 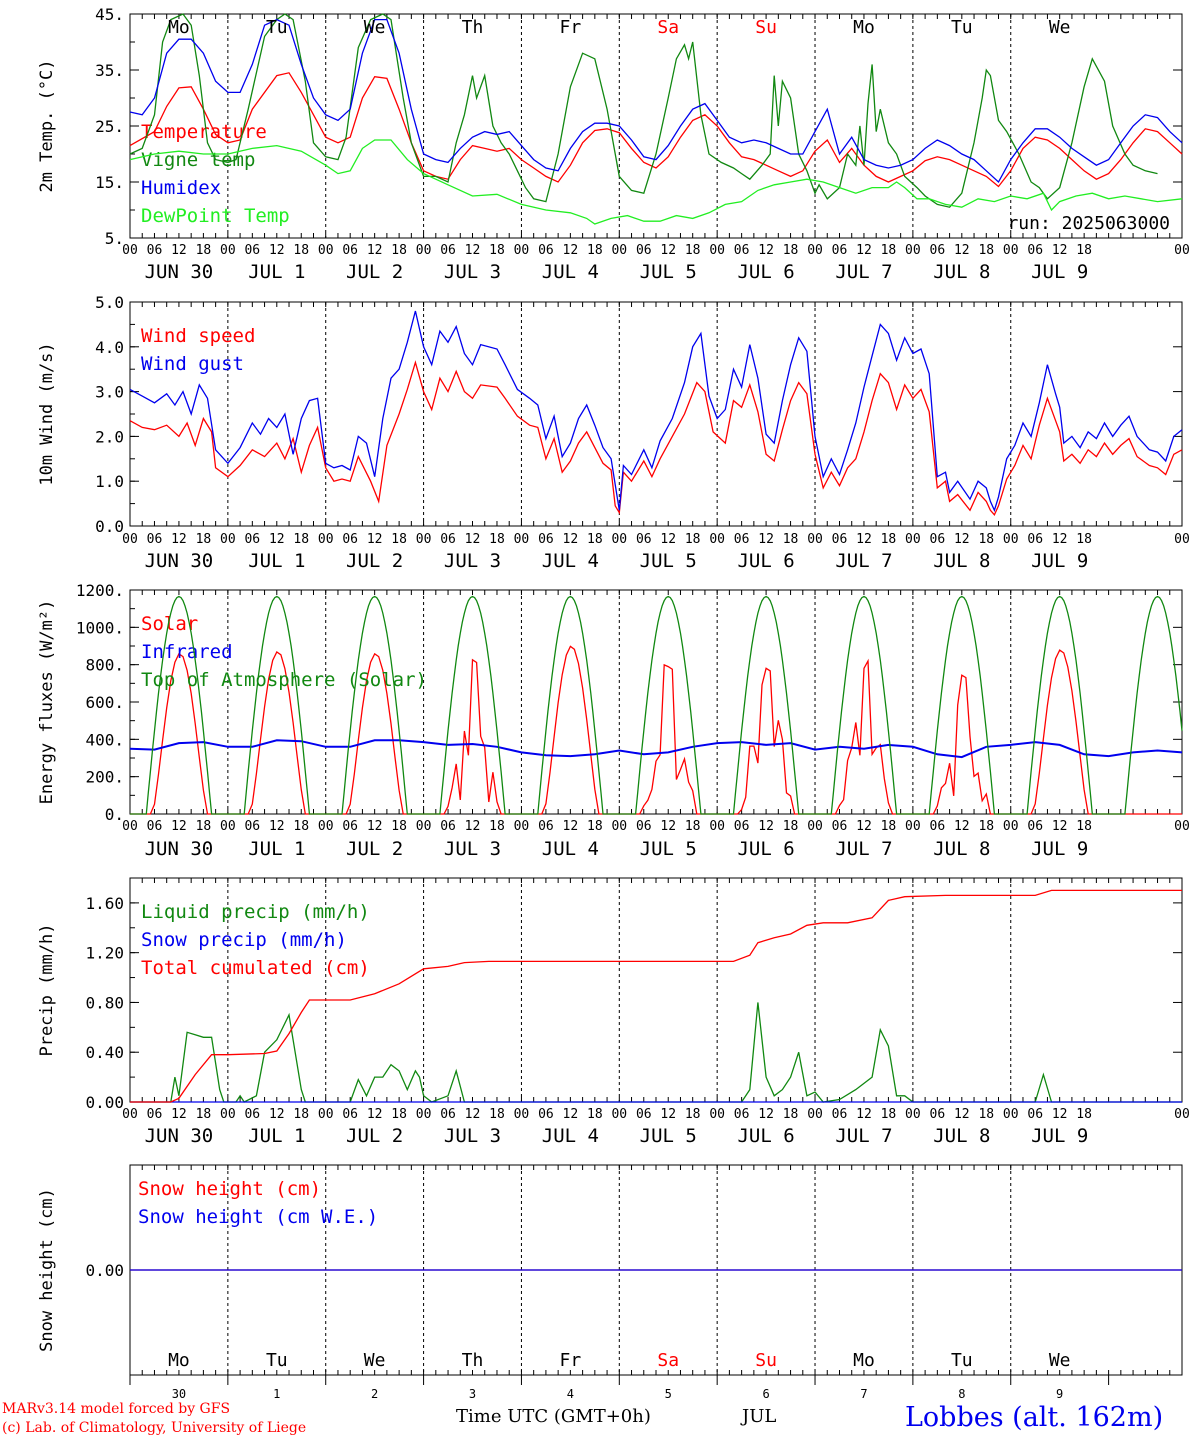 What do you see at coordinates (109, 481) in the screenshot?
I see `y-tick-label: 1.0` at bounding box center [109, 481].